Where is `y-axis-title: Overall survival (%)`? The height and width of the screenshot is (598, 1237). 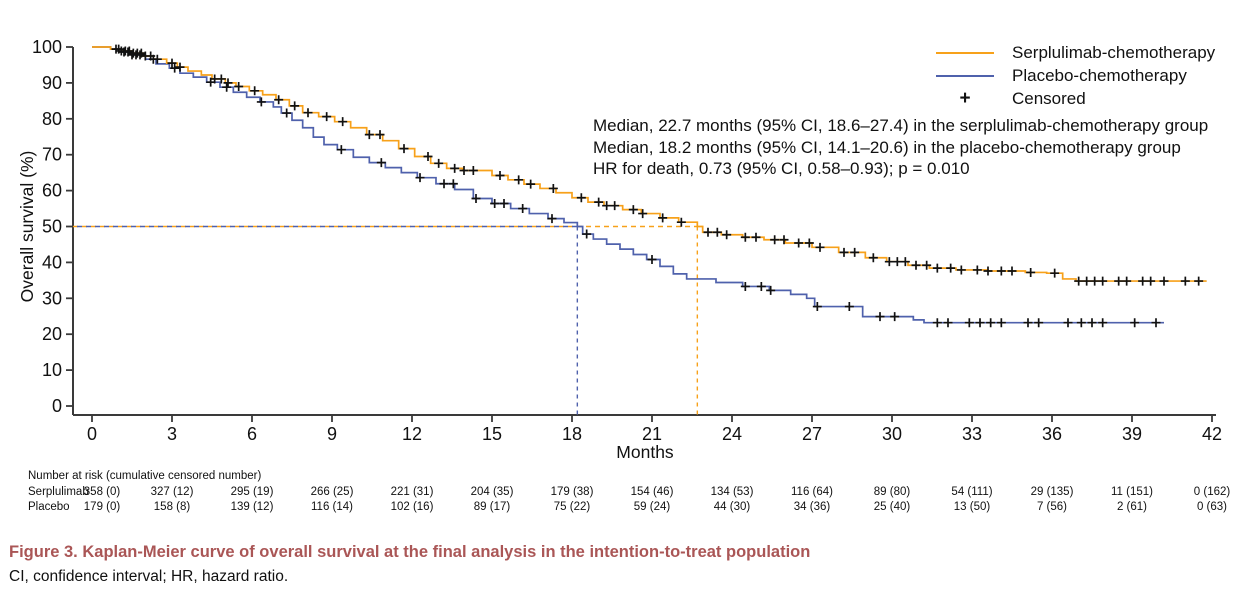
y-axis-title: Overall survival (%) is located at coordinates (27, 227).